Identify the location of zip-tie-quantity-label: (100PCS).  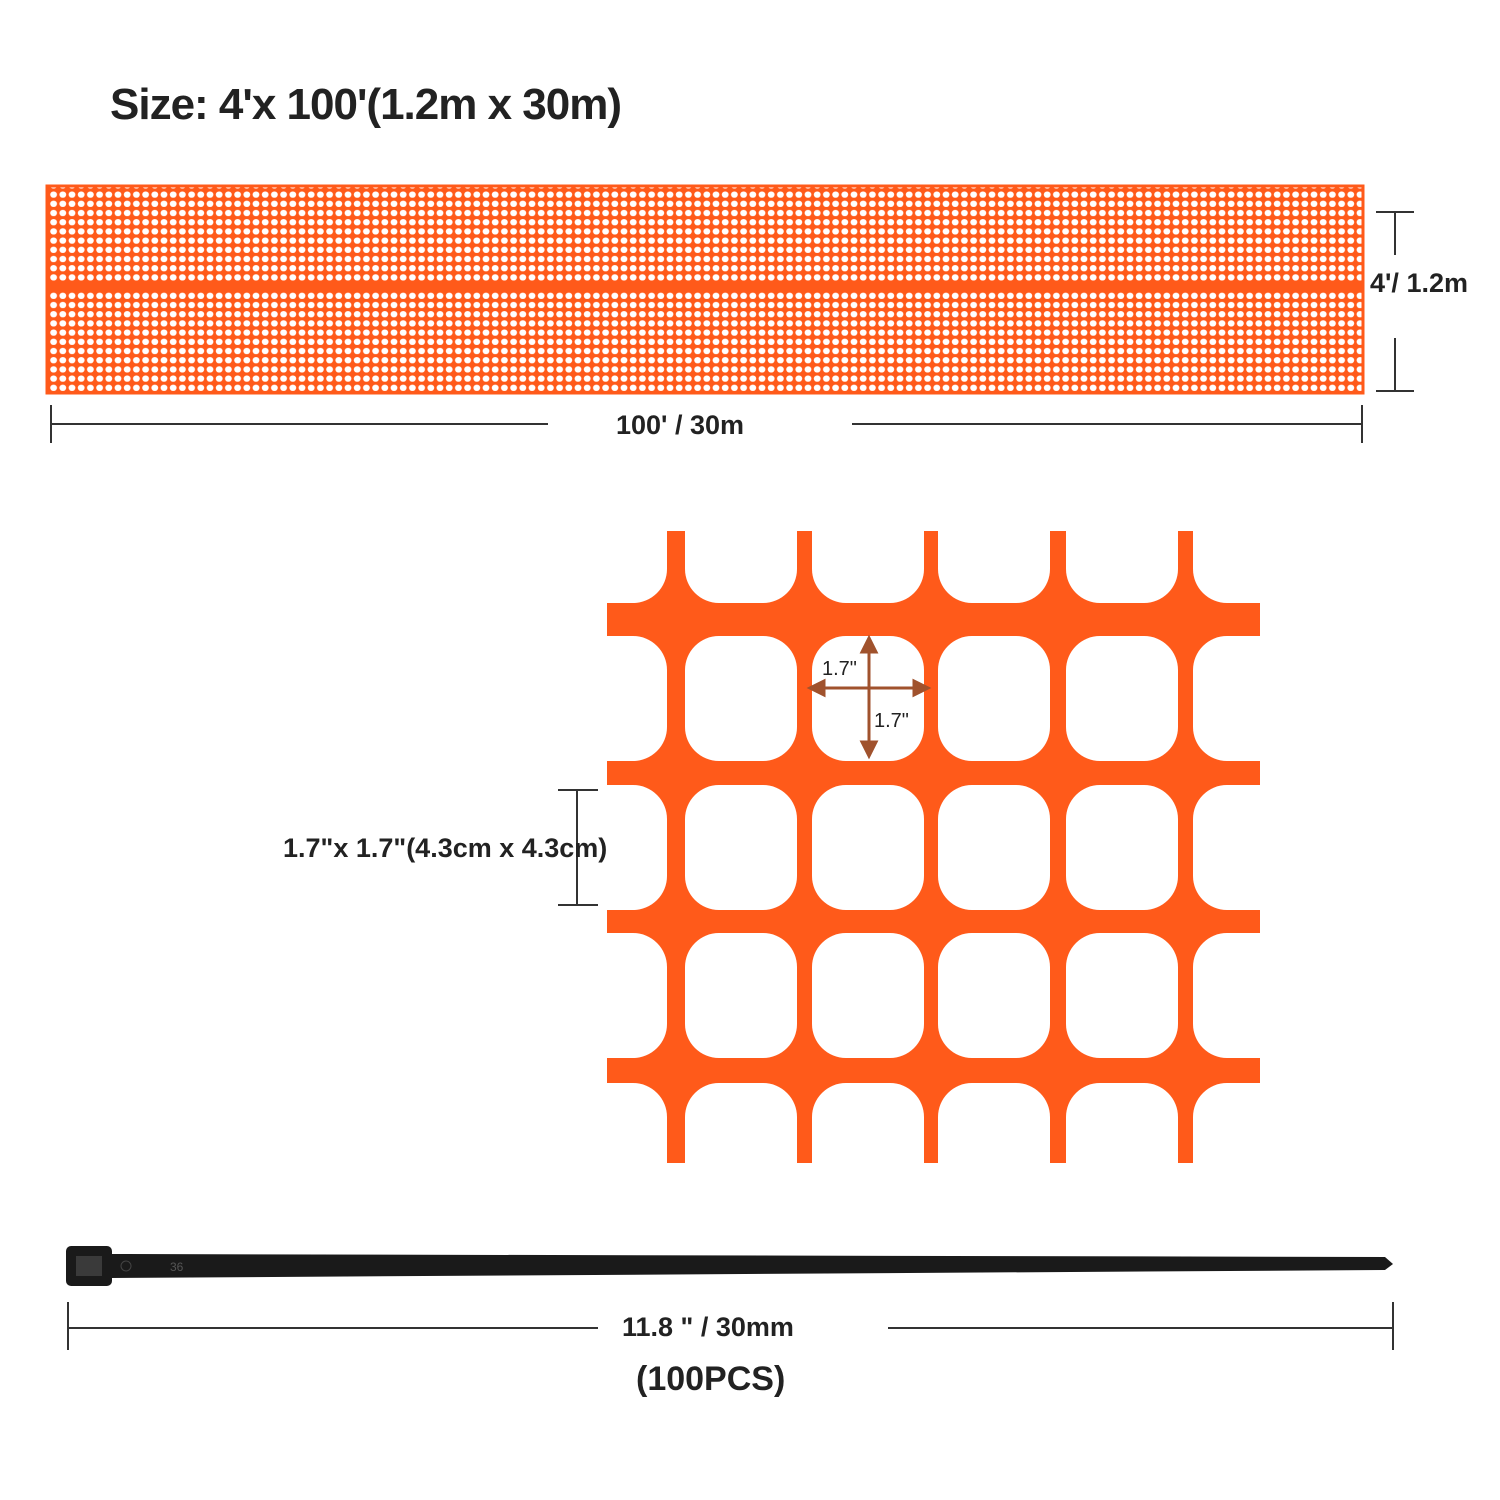
(711, 1379).